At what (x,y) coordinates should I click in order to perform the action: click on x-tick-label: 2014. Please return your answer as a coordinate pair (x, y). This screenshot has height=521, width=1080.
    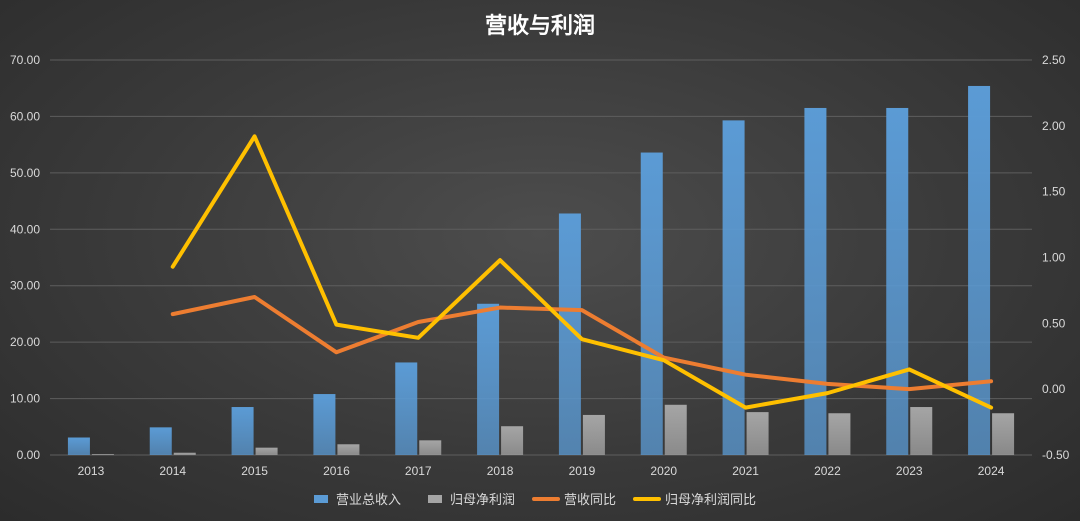
    Looking at the image, I should click on (172, 471).